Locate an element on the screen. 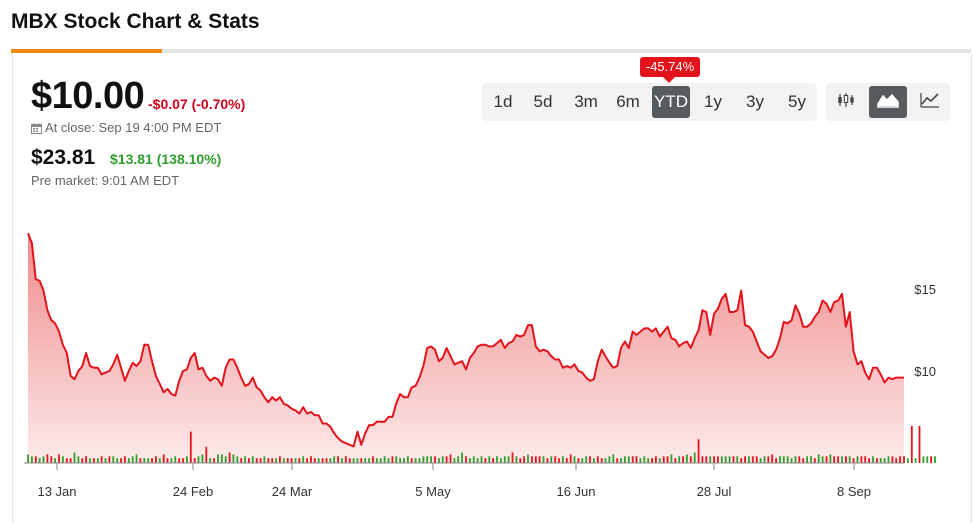  range-change-badge-arrow is located at coordinates (669, 80).